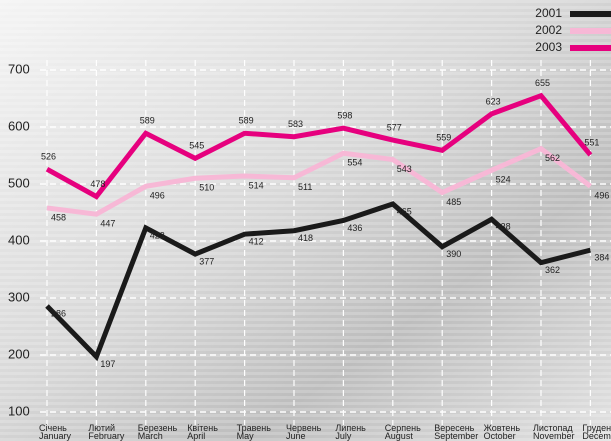 The height and width of the screenshot is (441, 611). Describe the element at coordinates (453, 202) in the screenshot. I see `value-label: 485` at that location.